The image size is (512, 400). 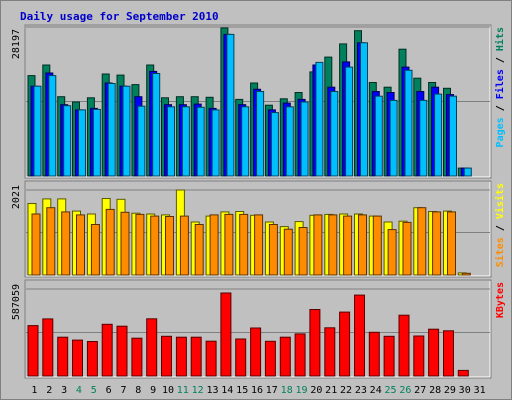 What do you see at coordinates (123, 125) in the screenshot?
I see `day-7-bars` at bounding box center [123, 125].